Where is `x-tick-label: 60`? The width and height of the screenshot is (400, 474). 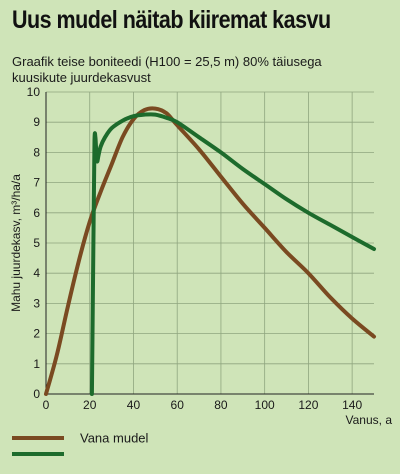
x-tick-label: 60 is located at coordinates (178, 405).